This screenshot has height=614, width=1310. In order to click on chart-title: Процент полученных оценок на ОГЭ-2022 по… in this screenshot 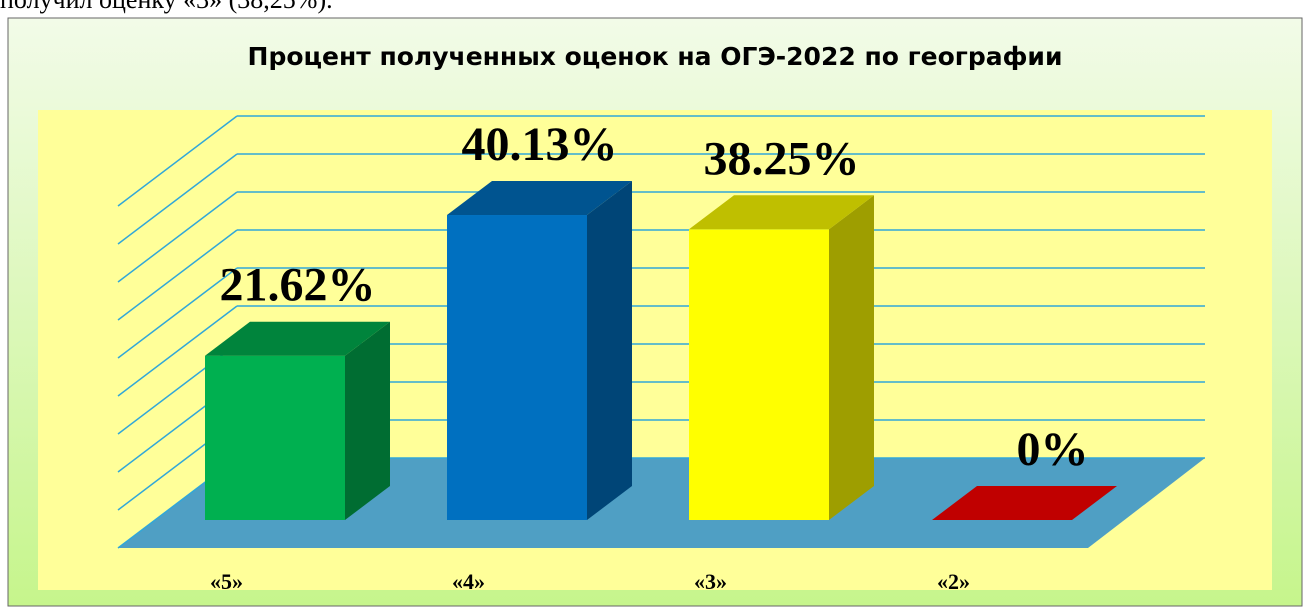, I will do `click(655, 56)`.